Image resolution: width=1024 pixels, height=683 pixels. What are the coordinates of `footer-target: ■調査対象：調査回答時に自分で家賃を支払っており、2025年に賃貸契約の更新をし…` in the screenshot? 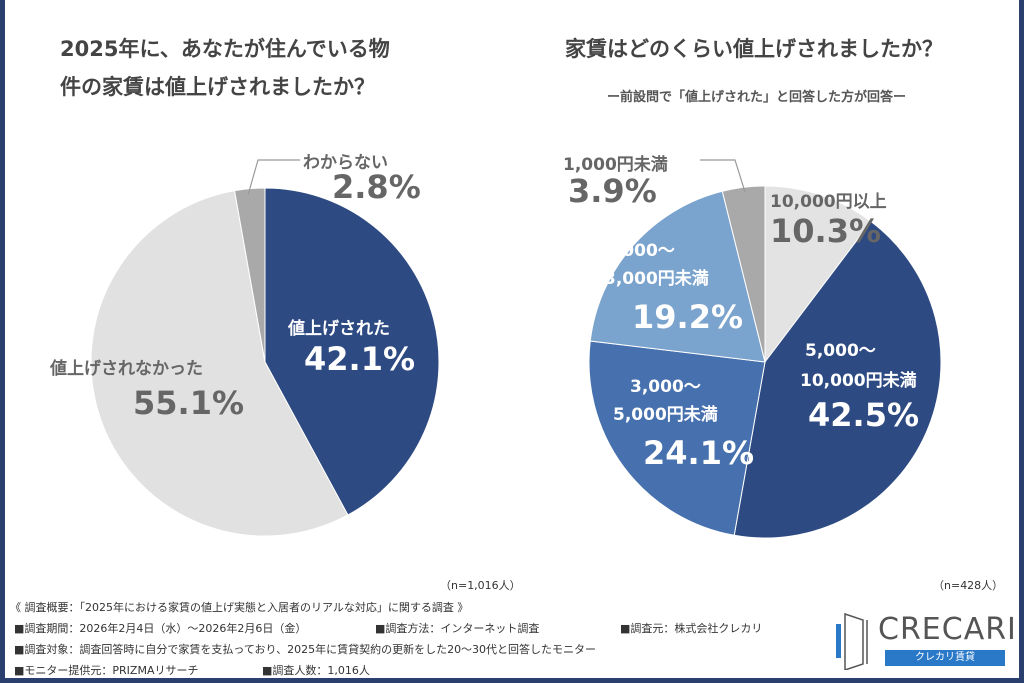 It's located at (305, 649).